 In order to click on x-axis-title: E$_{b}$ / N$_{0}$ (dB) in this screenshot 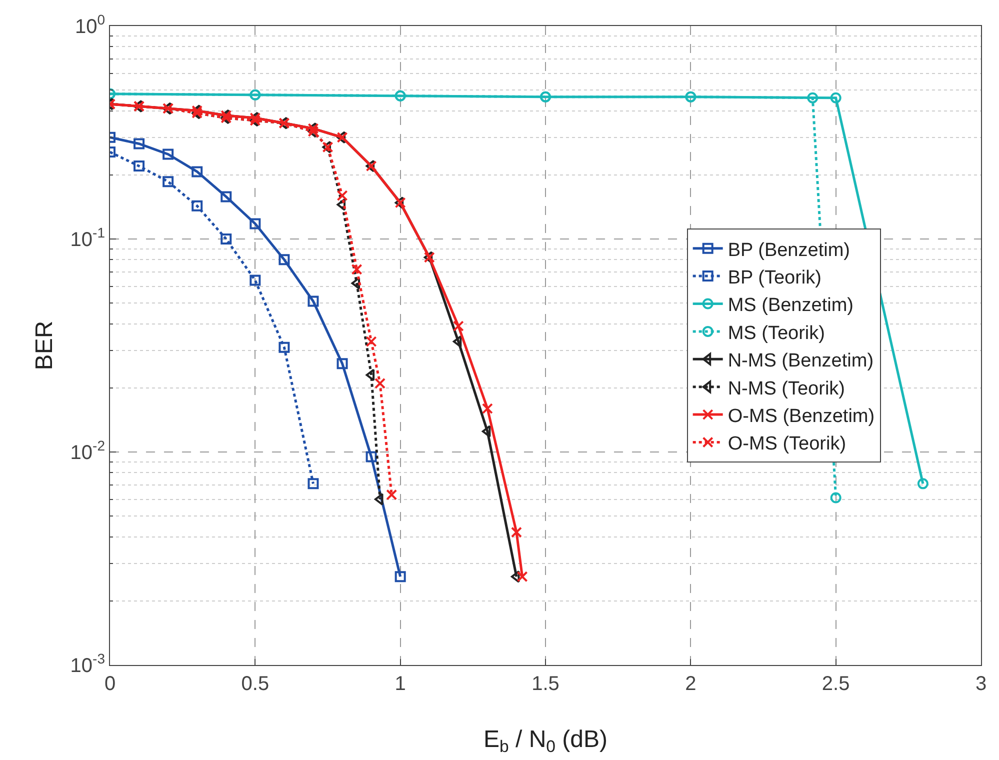, I will do `click(545, 741)`.